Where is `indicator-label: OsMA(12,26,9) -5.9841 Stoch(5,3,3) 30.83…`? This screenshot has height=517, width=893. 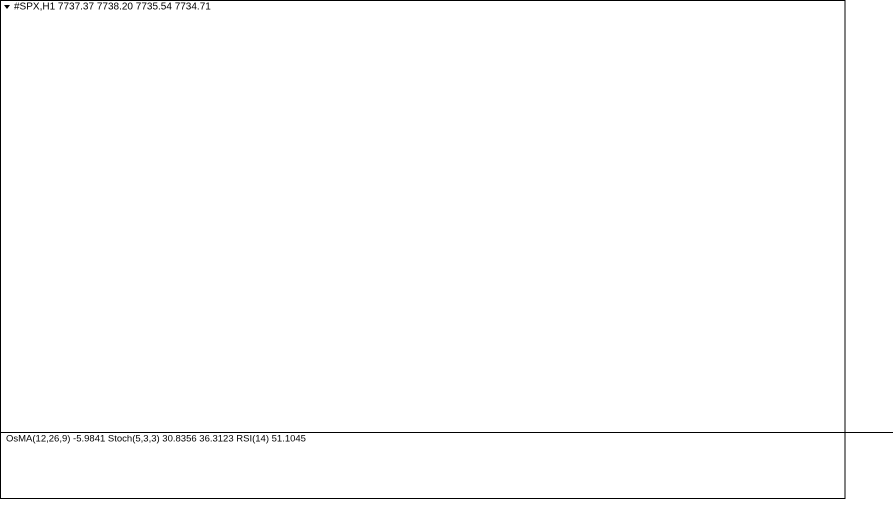
indicator-label: OsMA(12,26,9) -5.9841 Stoch(5,3,3) 30.83… is located at coordinates (156, 439).